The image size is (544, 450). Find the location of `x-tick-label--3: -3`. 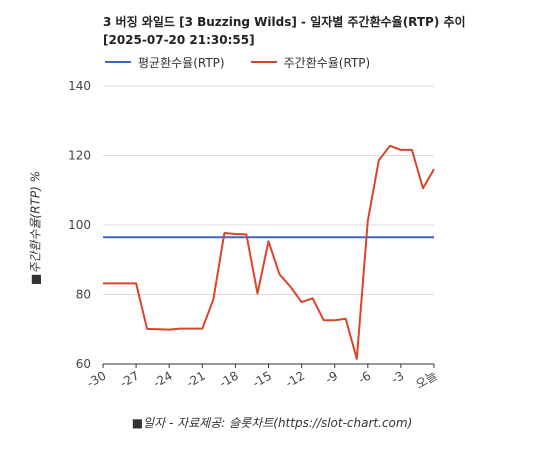

x-tick-label--3: -3 is located at coordinates (397, 377).